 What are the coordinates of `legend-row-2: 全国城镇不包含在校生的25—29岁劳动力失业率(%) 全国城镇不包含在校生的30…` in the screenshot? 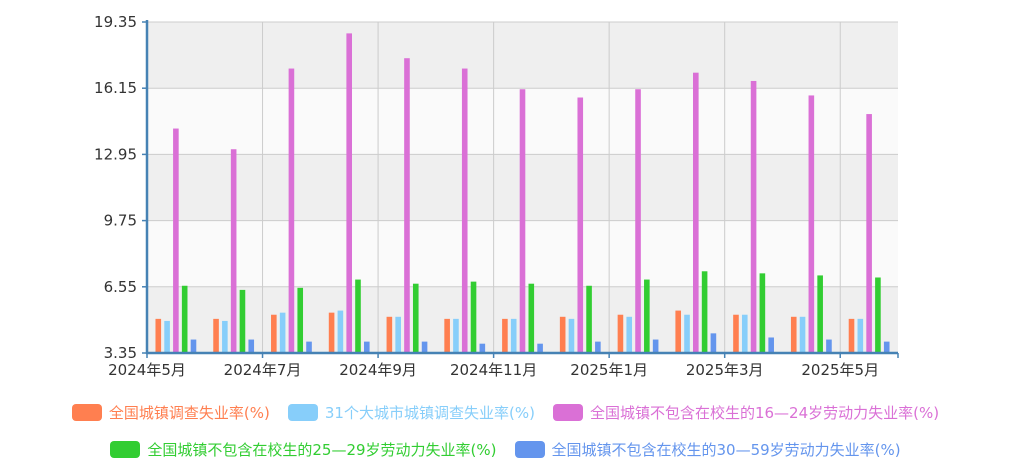 It's located at (505, 449).